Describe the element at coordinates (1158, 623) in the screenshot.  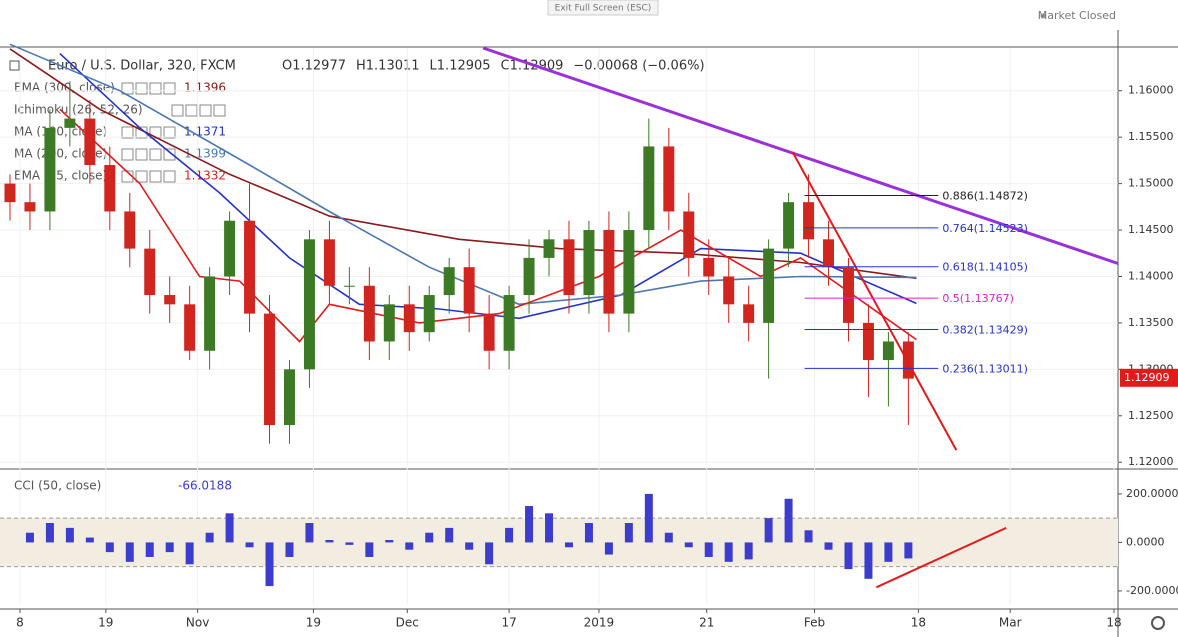
I see `settings-icon` at that location.